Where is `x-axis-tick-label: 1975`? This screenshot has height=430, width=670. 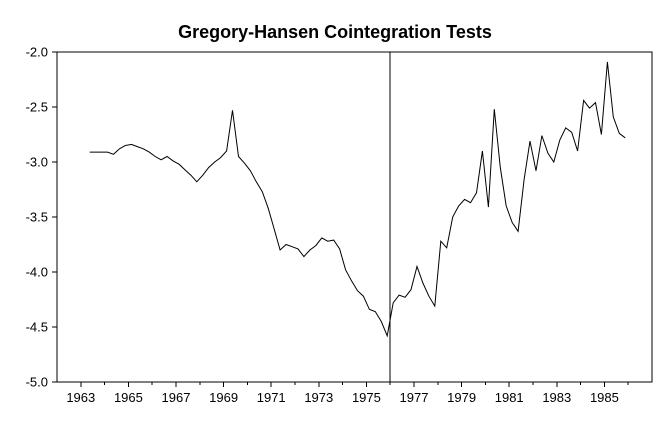 x-axis-tick-label: 1975 is located at coordinates (366, 397).